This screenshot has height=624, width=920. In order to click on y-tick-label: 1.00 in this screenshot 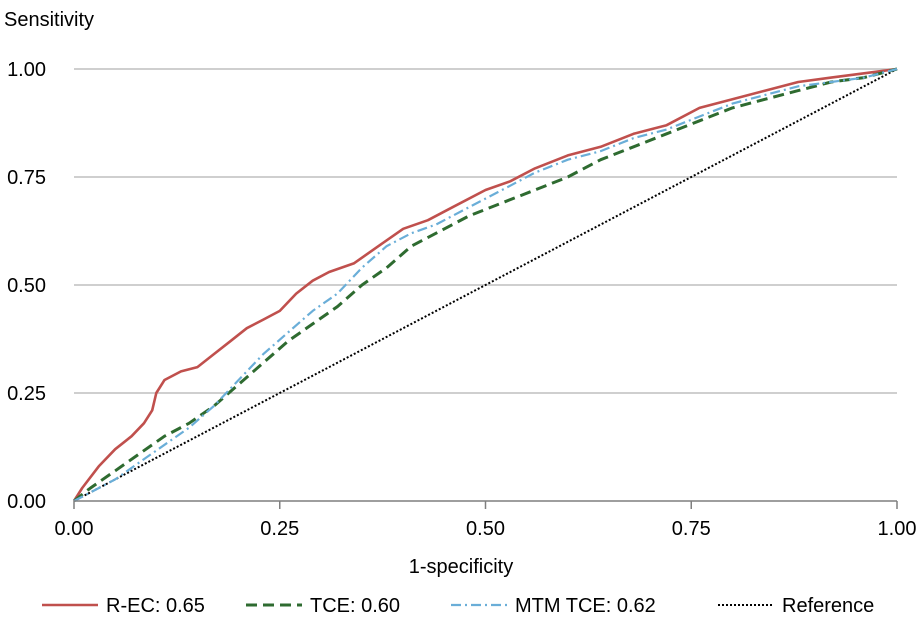, I will do `click(26, 70)`.